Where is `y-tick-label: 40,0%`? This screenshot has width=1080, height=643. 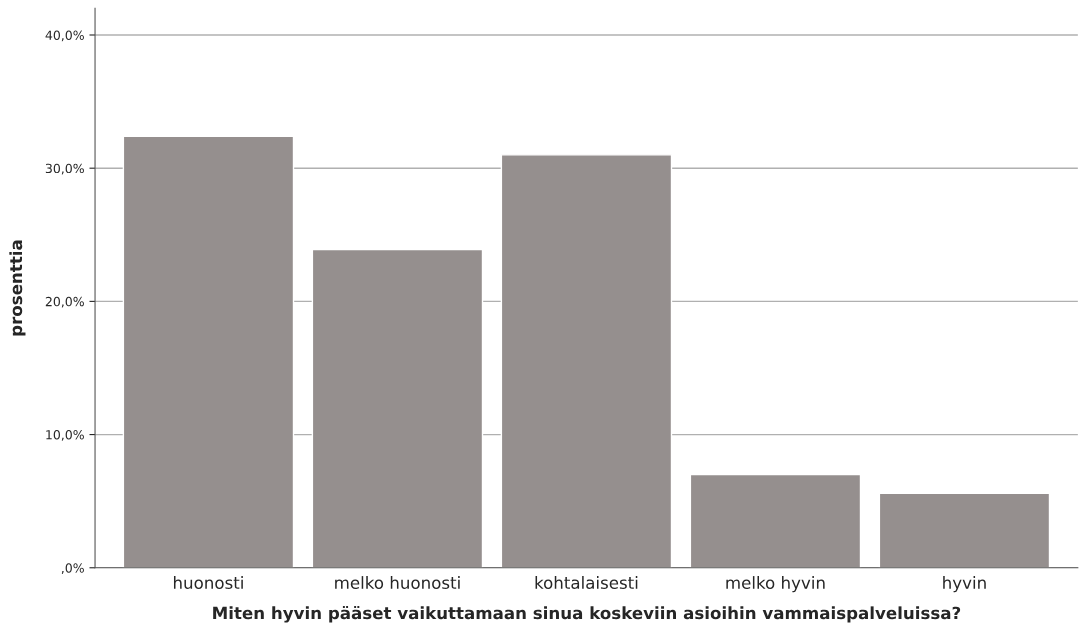 y-tick-label: 40,0% is located at coordinates (64, 36).